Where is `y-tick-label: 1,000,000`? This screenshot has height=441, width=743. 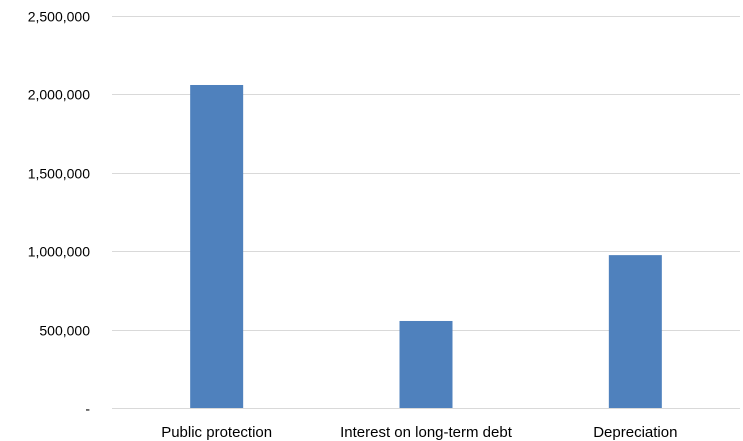 y-tick-label: 1,000,000 is located at coordinates (59, 252).